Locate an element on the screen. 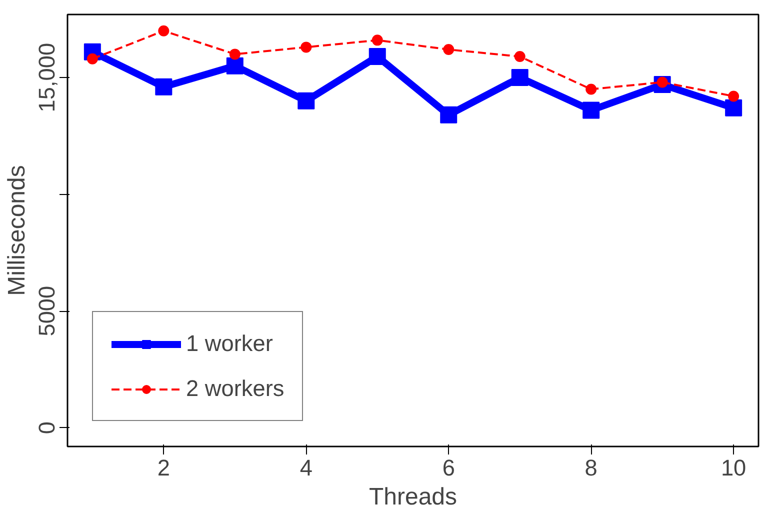  legend-label: 2 workers is located at coordinates (235, 388).